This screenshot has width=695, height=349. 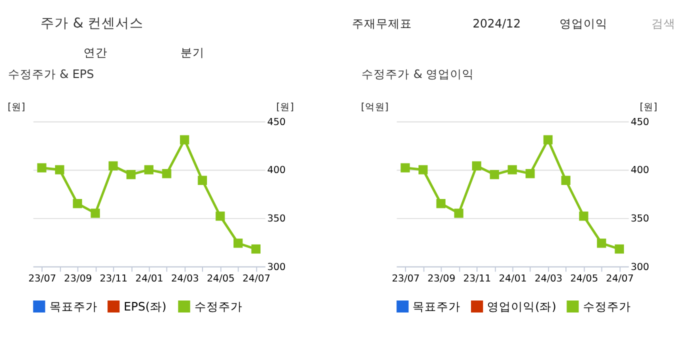 I want to click on y-axis-title: [억원], so click(x=375, y=107).